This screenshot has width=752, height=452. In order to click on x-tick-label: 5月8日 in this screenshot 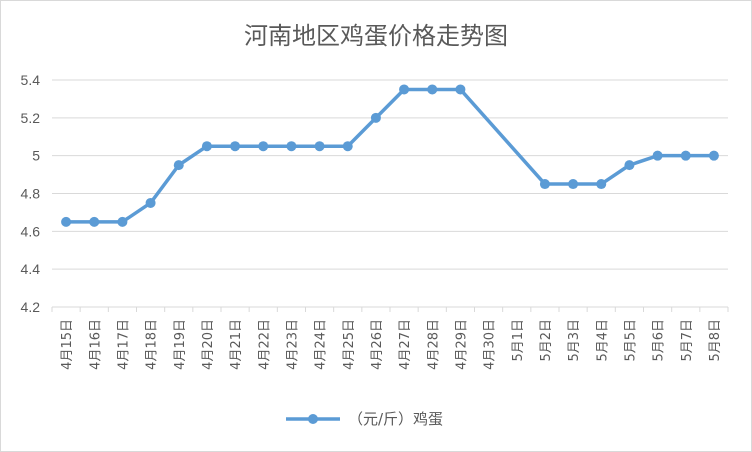, I will do `click(715, 340)`.